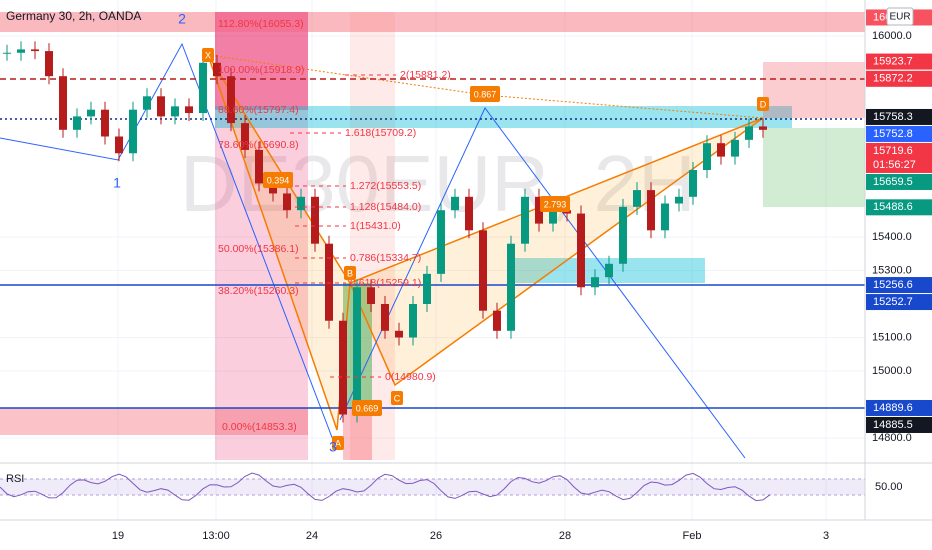 The height and width of the screenshot is (550, 932). I want to click on fib-label: 112.80%(16055.3), so click(261, 24).